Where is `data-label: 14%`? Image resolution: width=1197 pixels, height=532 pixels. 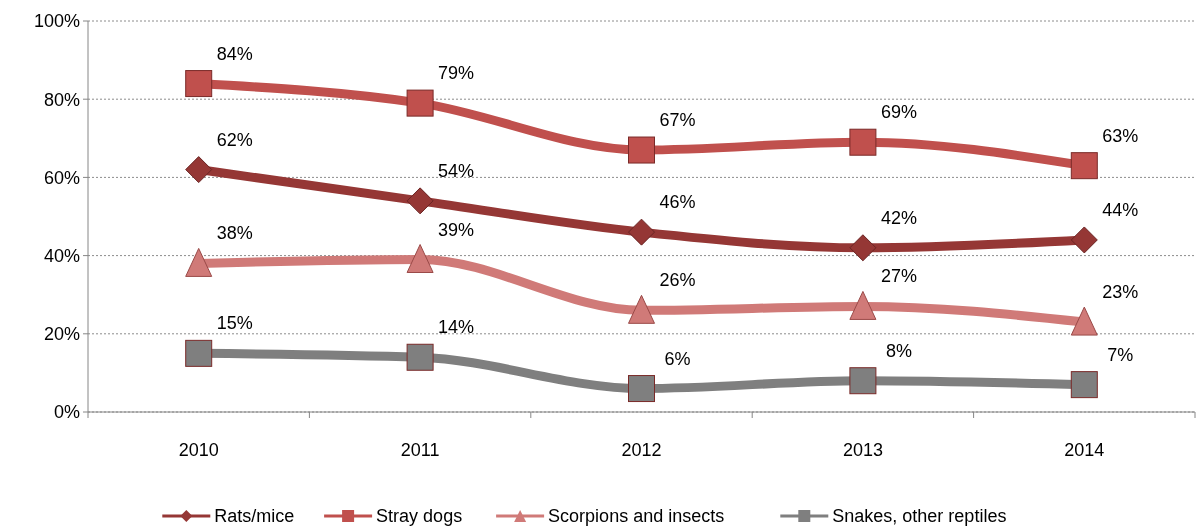 data-label: 14% is located at coordinates (456, 327).